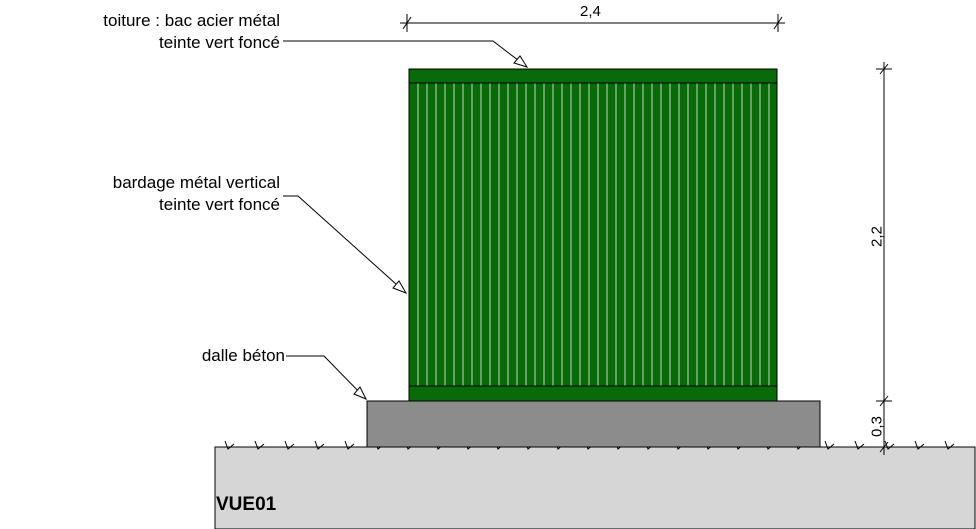 This screenshot has height=529, width=976. I want to click on roof-label-line1: toiture : bac acier métal, so click(191, 20).